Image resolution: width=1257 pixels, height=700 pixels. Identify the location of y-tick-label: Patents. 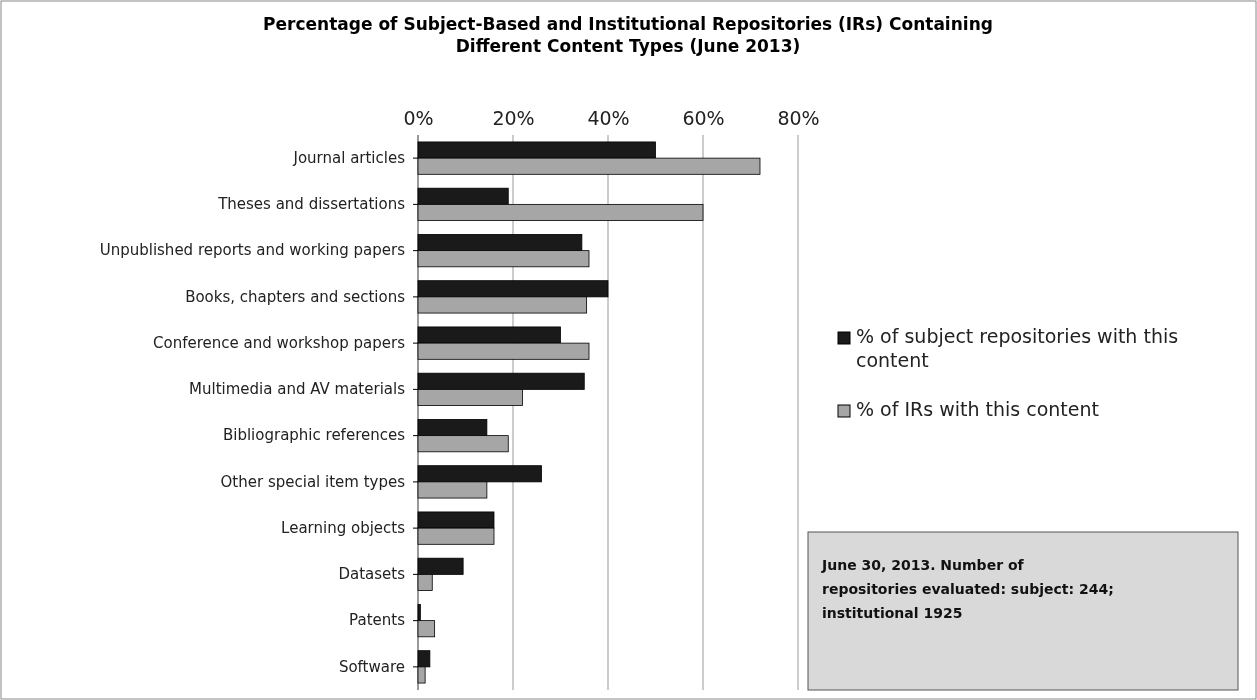
(377, 620).